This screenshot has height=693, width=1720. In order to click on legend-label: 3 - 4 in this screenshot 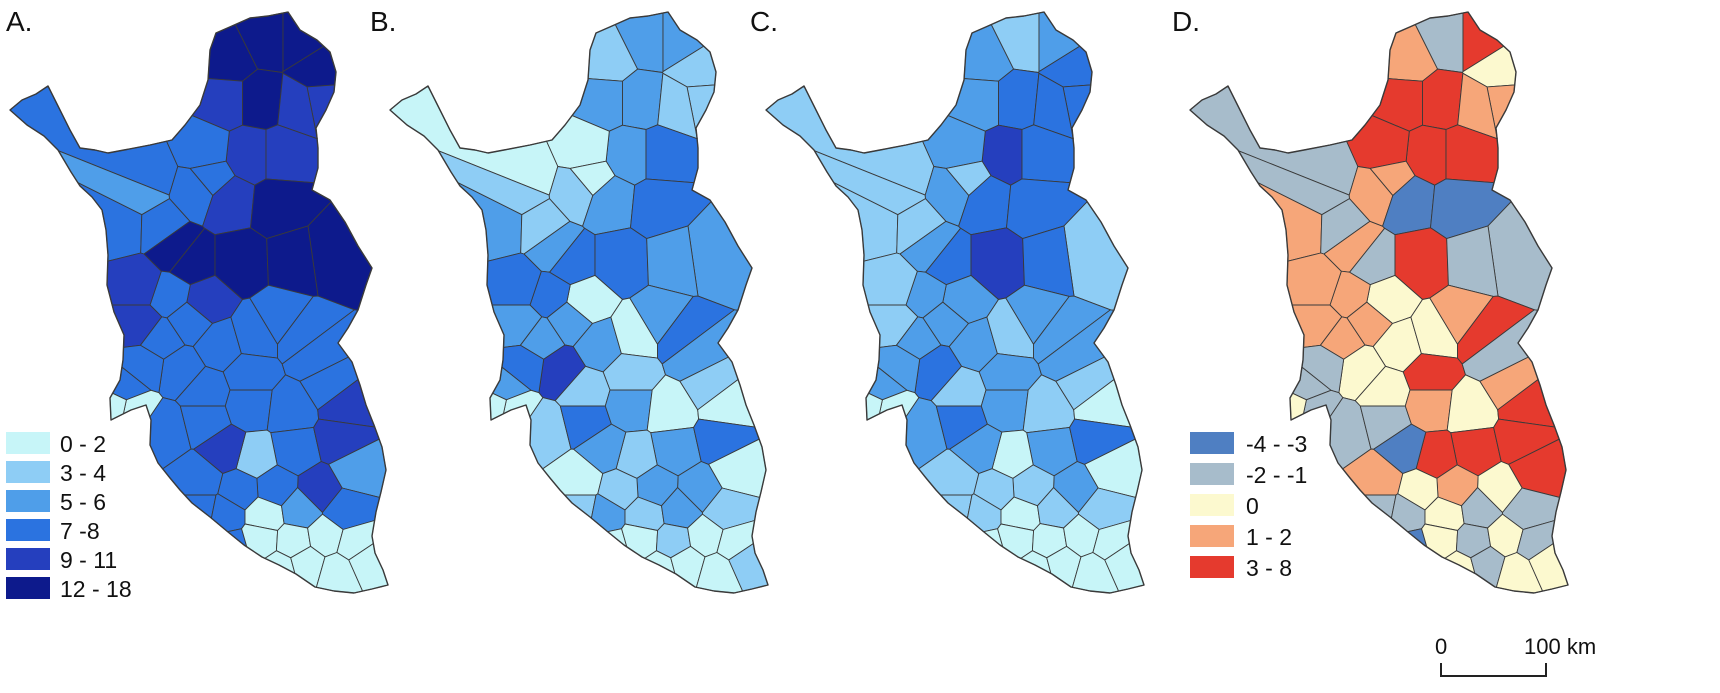, I will do `click(83, 473)`.